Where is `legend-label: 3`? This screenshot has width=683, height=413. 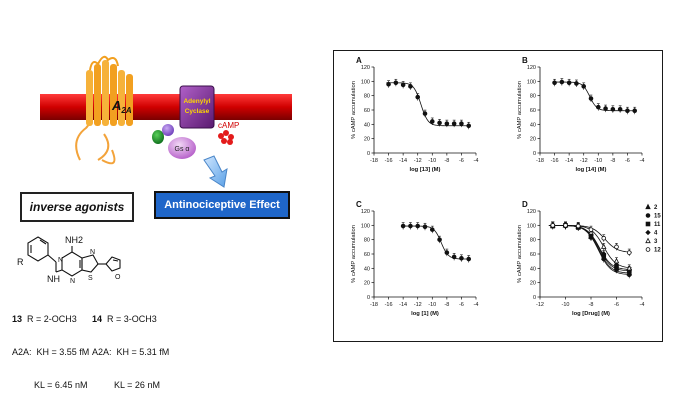
legend-label: 3 is located at coordinates (656, 242).